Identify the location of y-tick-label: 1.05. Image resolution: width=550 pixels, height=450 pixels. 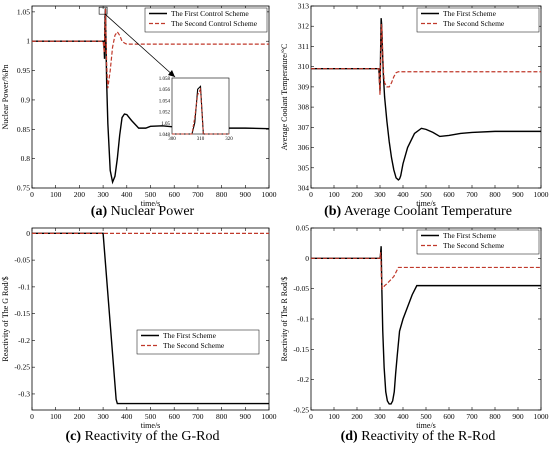
(23, 11).